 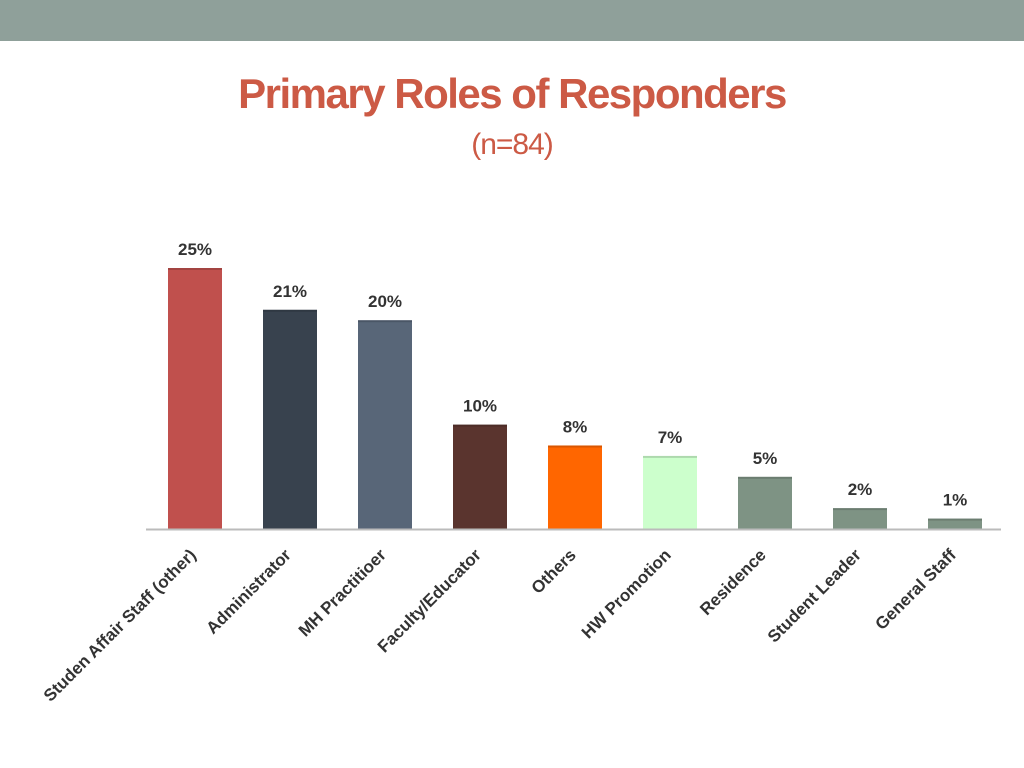 I want to click on data-label-4: 10%, so click(x=480, y=406).